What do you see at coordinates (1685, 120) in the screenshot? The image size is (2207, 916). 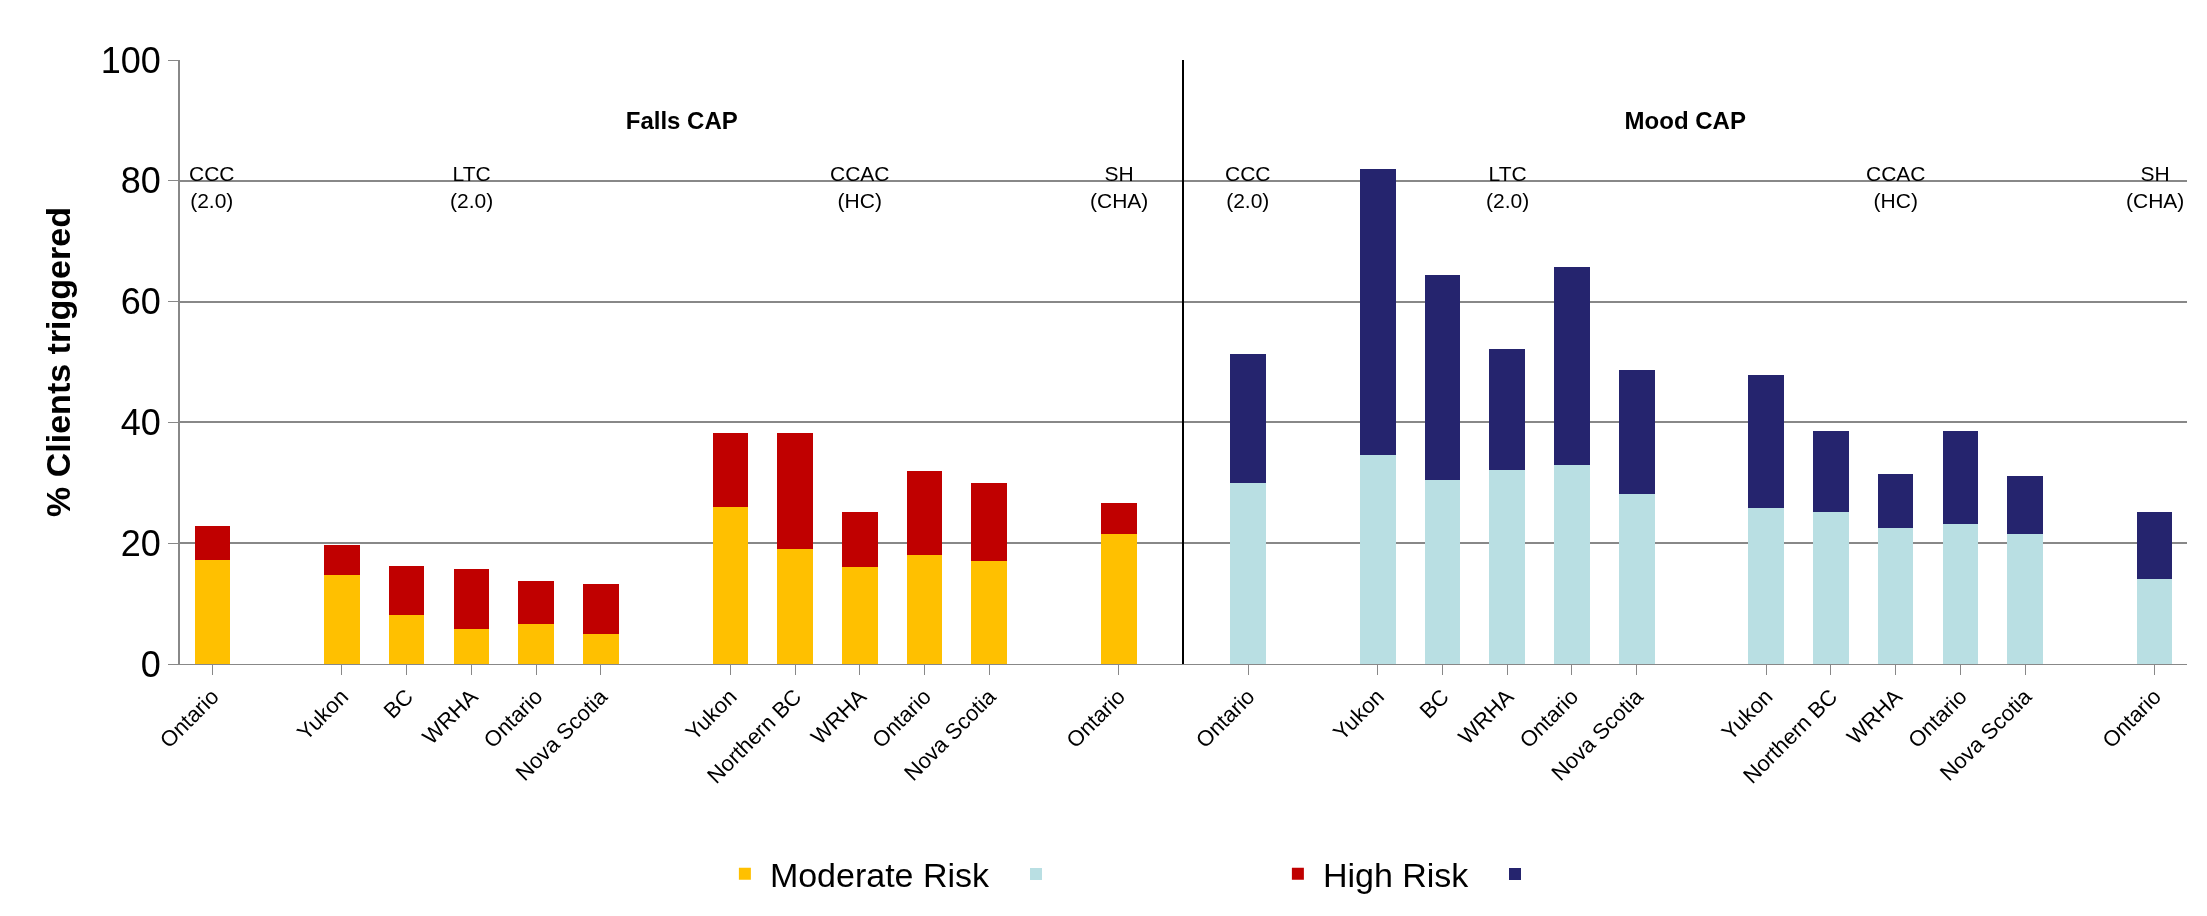 I see `text: Mood CAP` at bounding box center [1685, 120].